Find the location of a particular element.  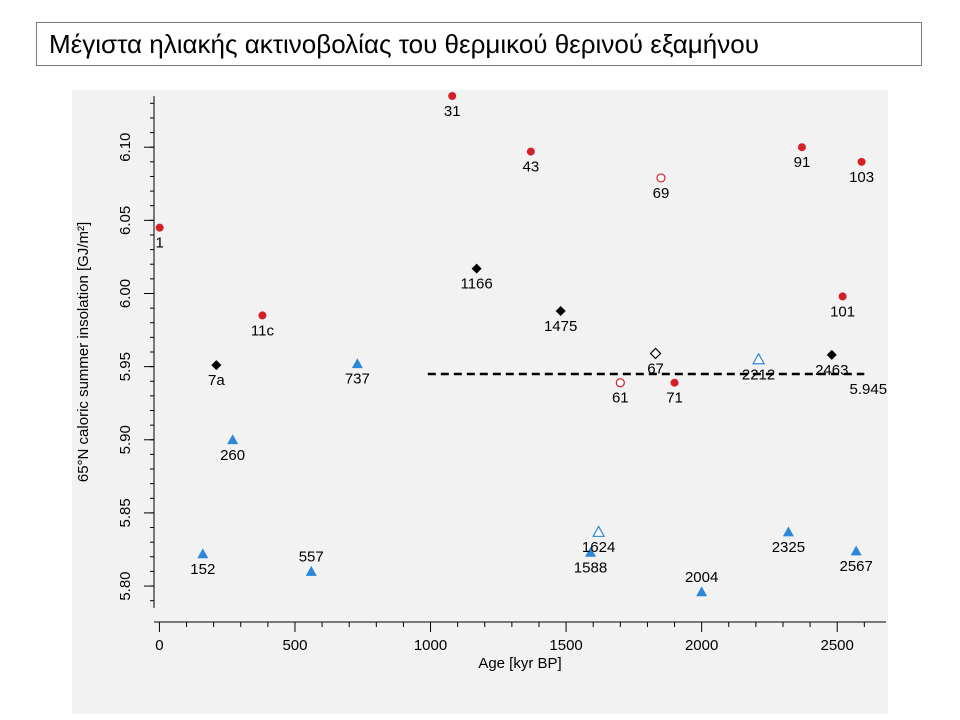

point-label: 2004 is located at coordinates (701, 577).